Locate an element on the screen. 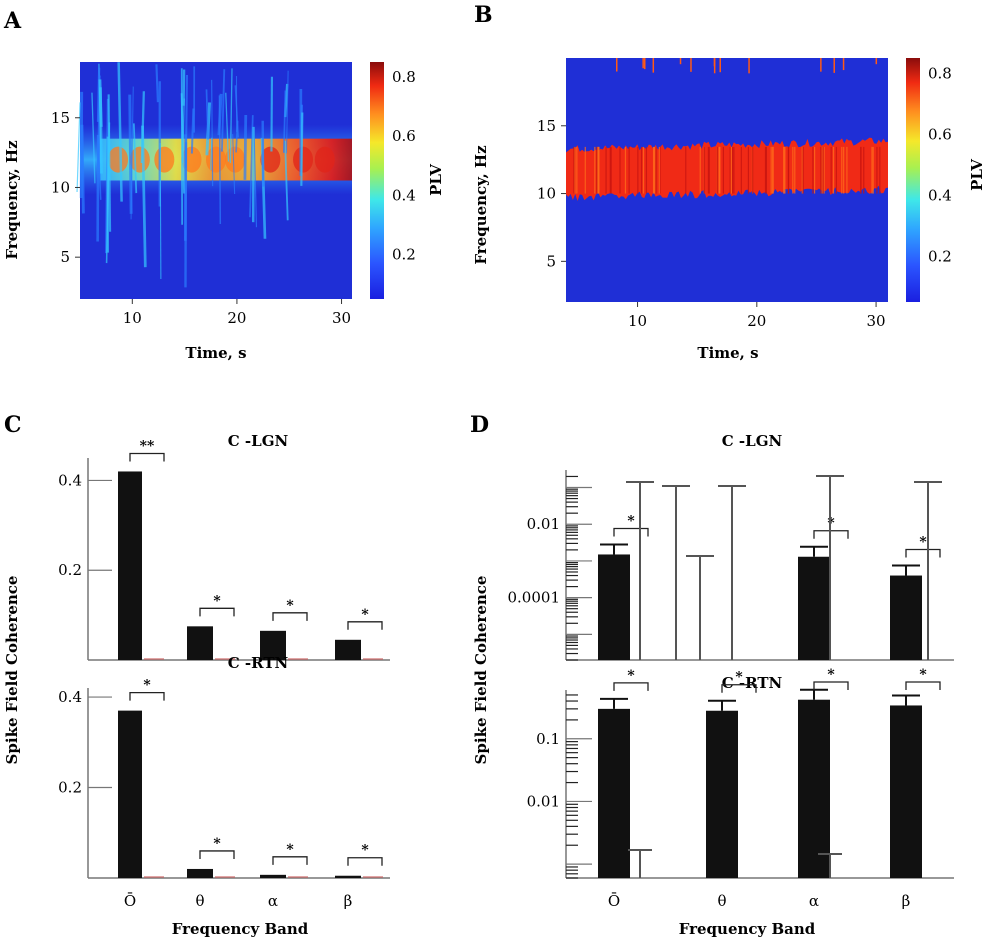  colorbar-a is located at coordinates (377, 180).